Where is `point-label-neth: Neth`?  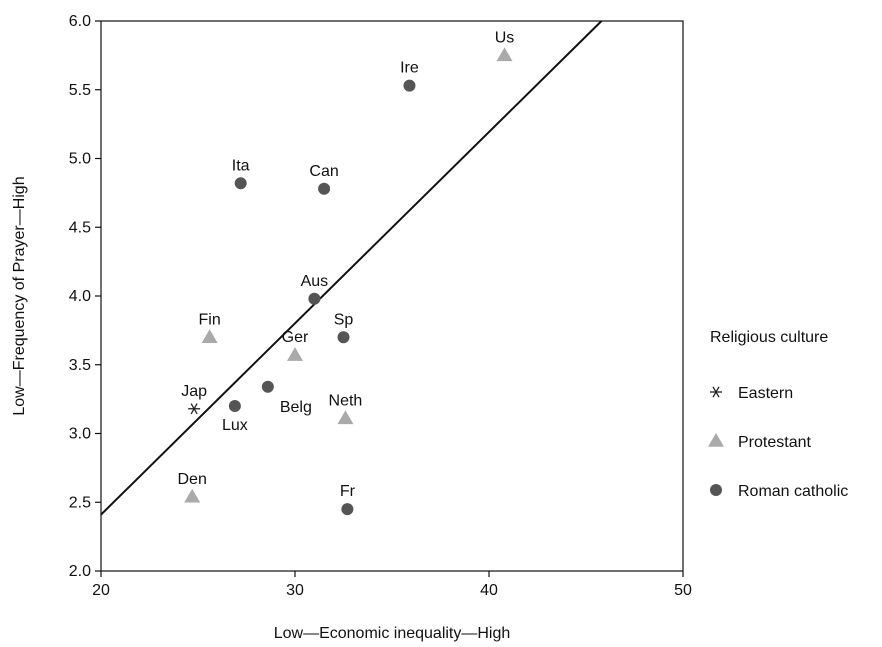 point-label-neth: Neth is located at coordinates (346, 400).